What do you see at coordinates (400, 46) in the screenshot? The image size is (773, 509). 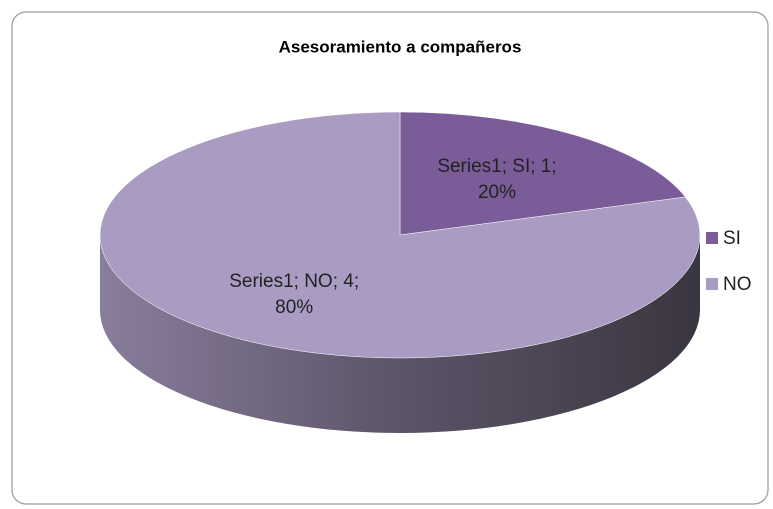 I see `chart-title: Asesoramiento a compañeros` at bounding box center [400, 46].